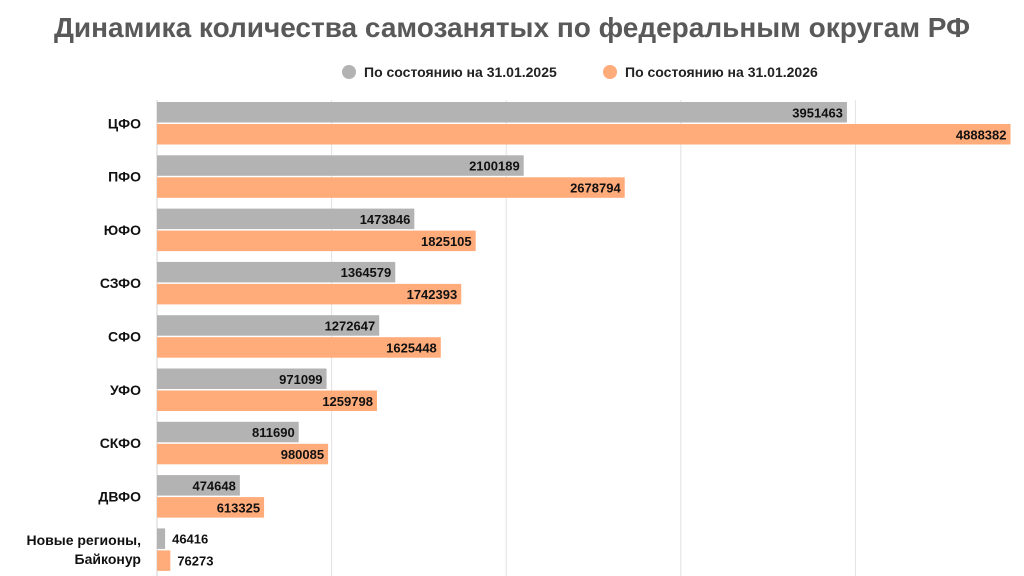 The height and width of the screenshot is (576, 1024). I want to click on category-label: ЦФО, so click(124, 123).